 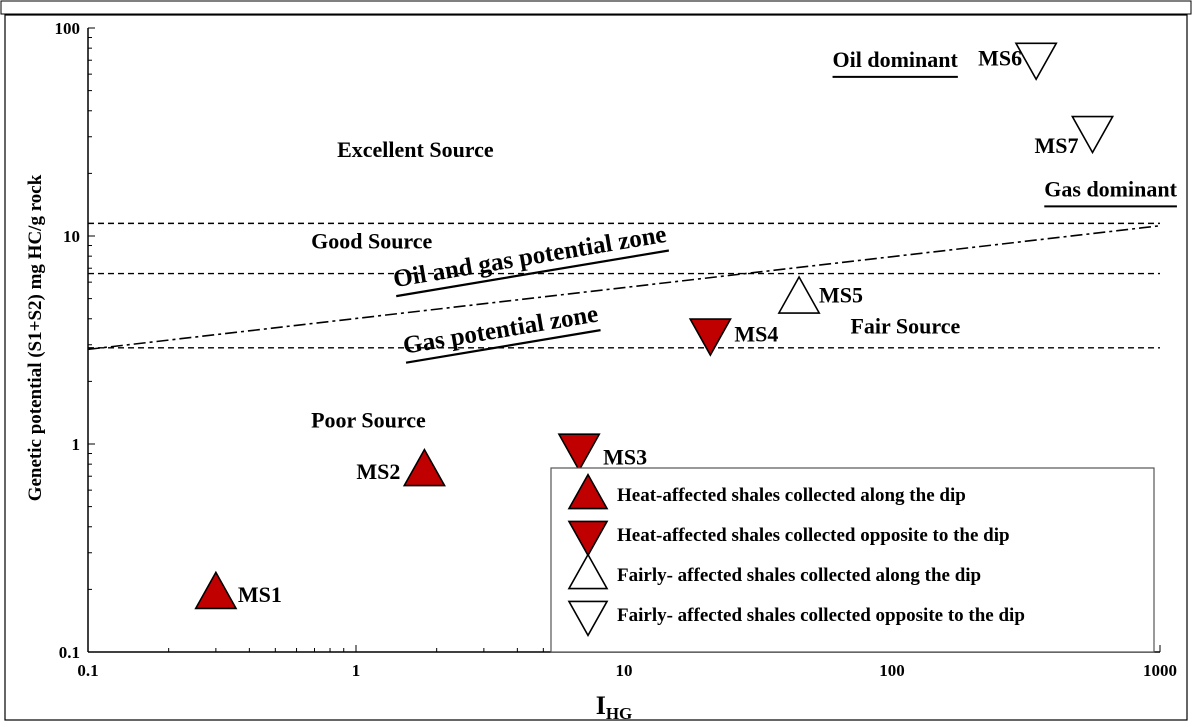 What do you see at coordinates (799, 294) in the screenshot?
I see `data-point-ms5` at bounding box center [799, 294].